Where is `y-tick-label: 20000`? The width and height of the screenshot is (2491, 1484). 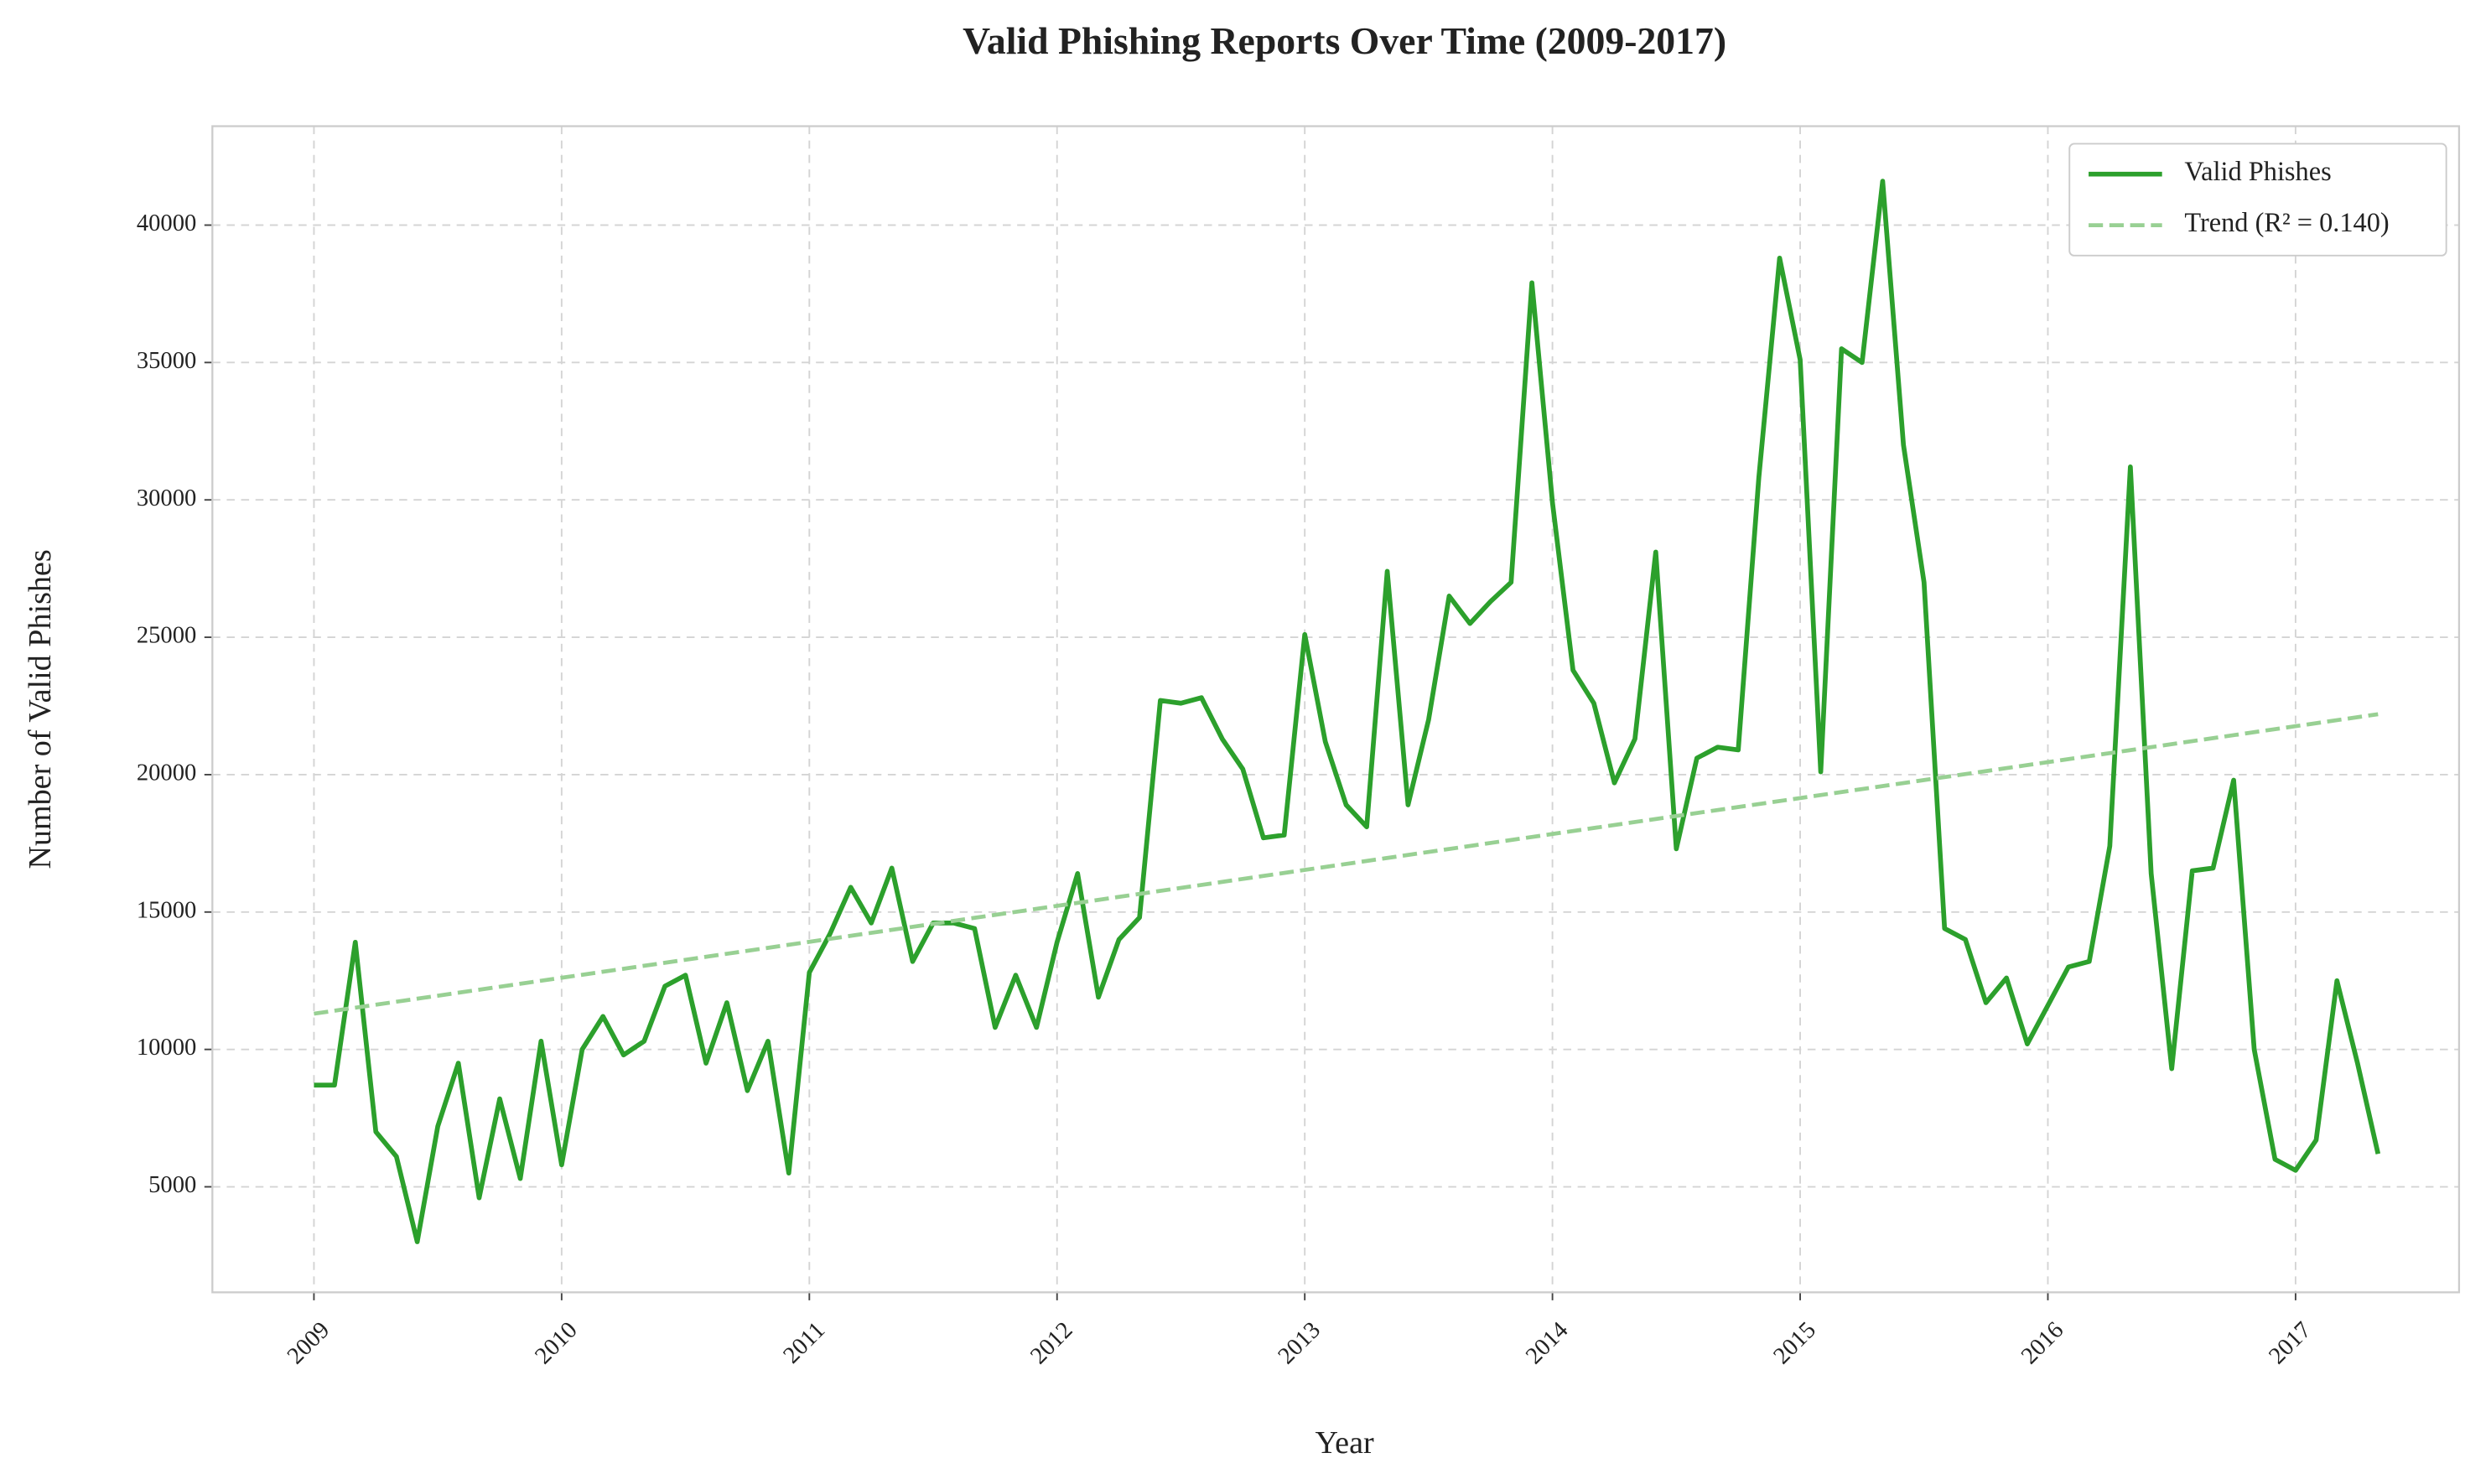 y-tick-label: 20000 is located at coordinates (166, 773).